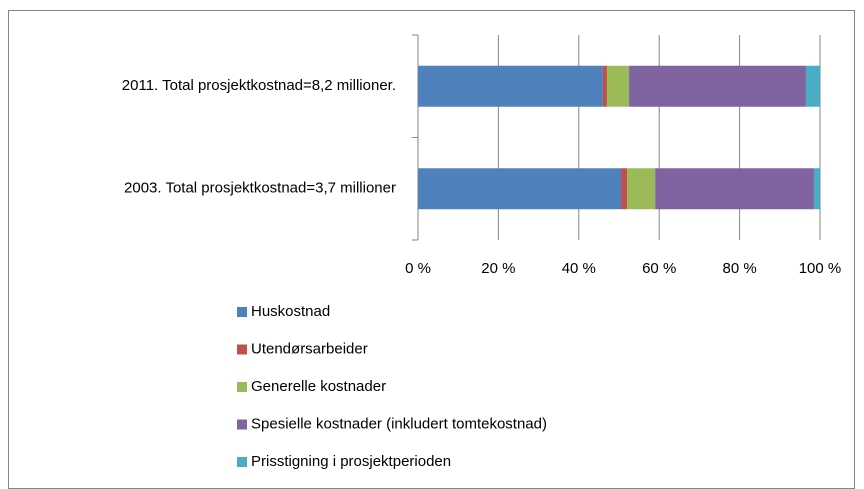 Image resolution: width=864 pixels, height=489 pixels. I want to click on x-tick-label: 40 %, so click(579, 268).